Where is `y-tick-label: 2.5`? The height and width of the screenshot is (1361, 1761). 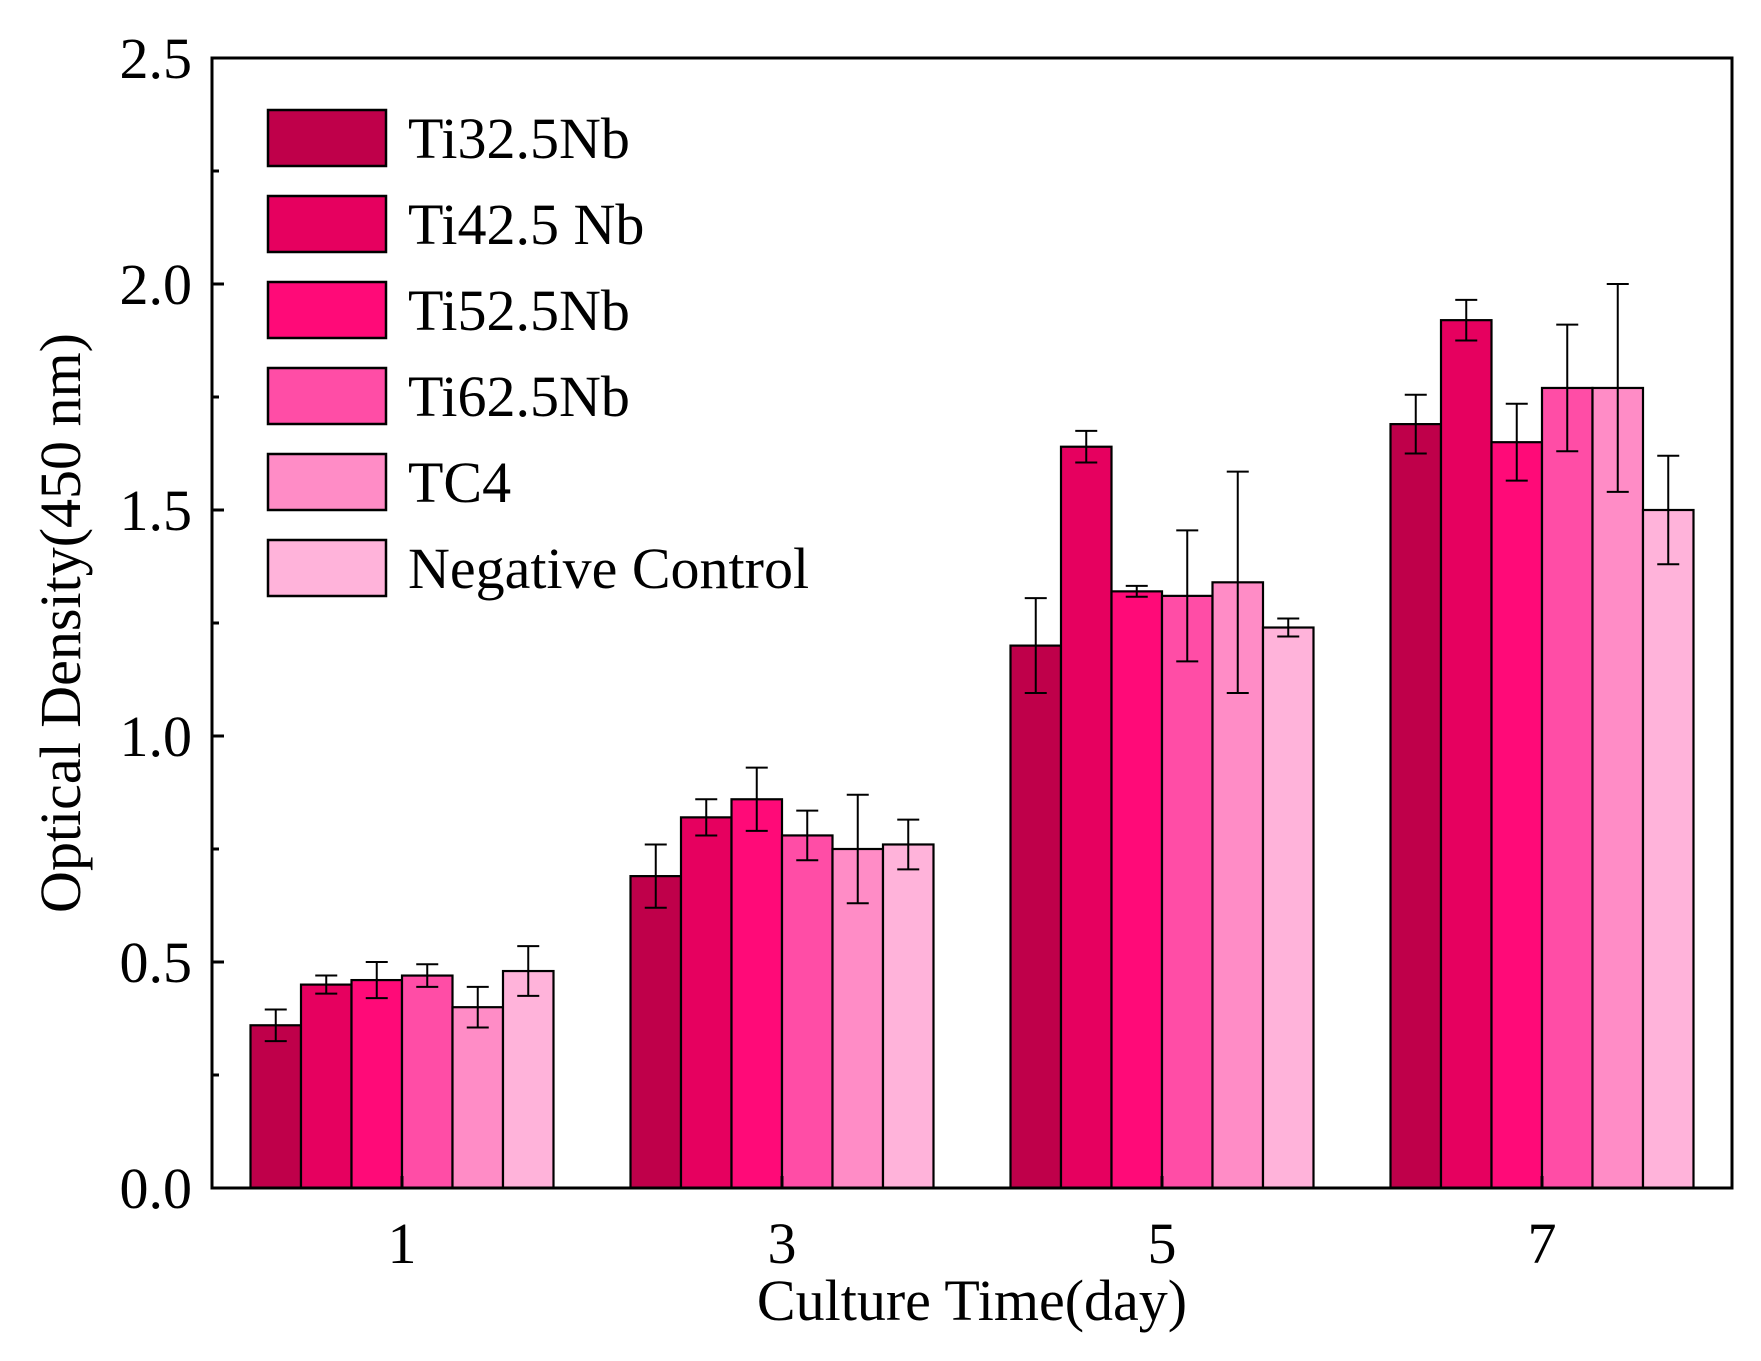 y-tick-label: 2.5 is located at coordinates (156, 58).